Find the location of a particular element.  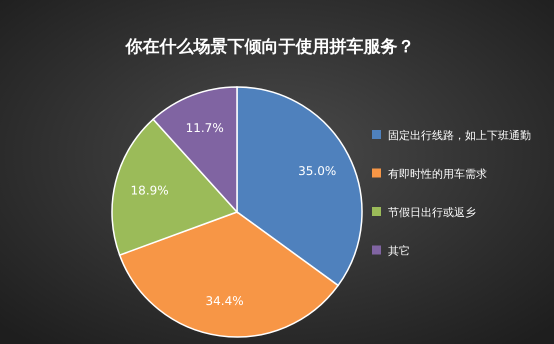

data-label: 11.7% is located at coordinates (205, 128).